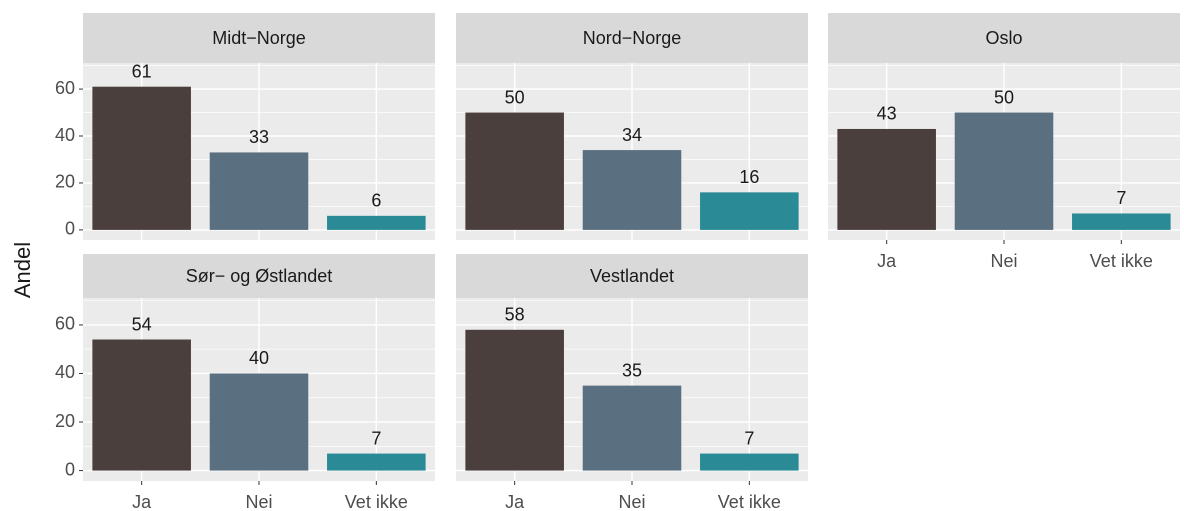 This screenshot has width=1184, height=511. I want to click on data-label: 40, so click(259, 358).